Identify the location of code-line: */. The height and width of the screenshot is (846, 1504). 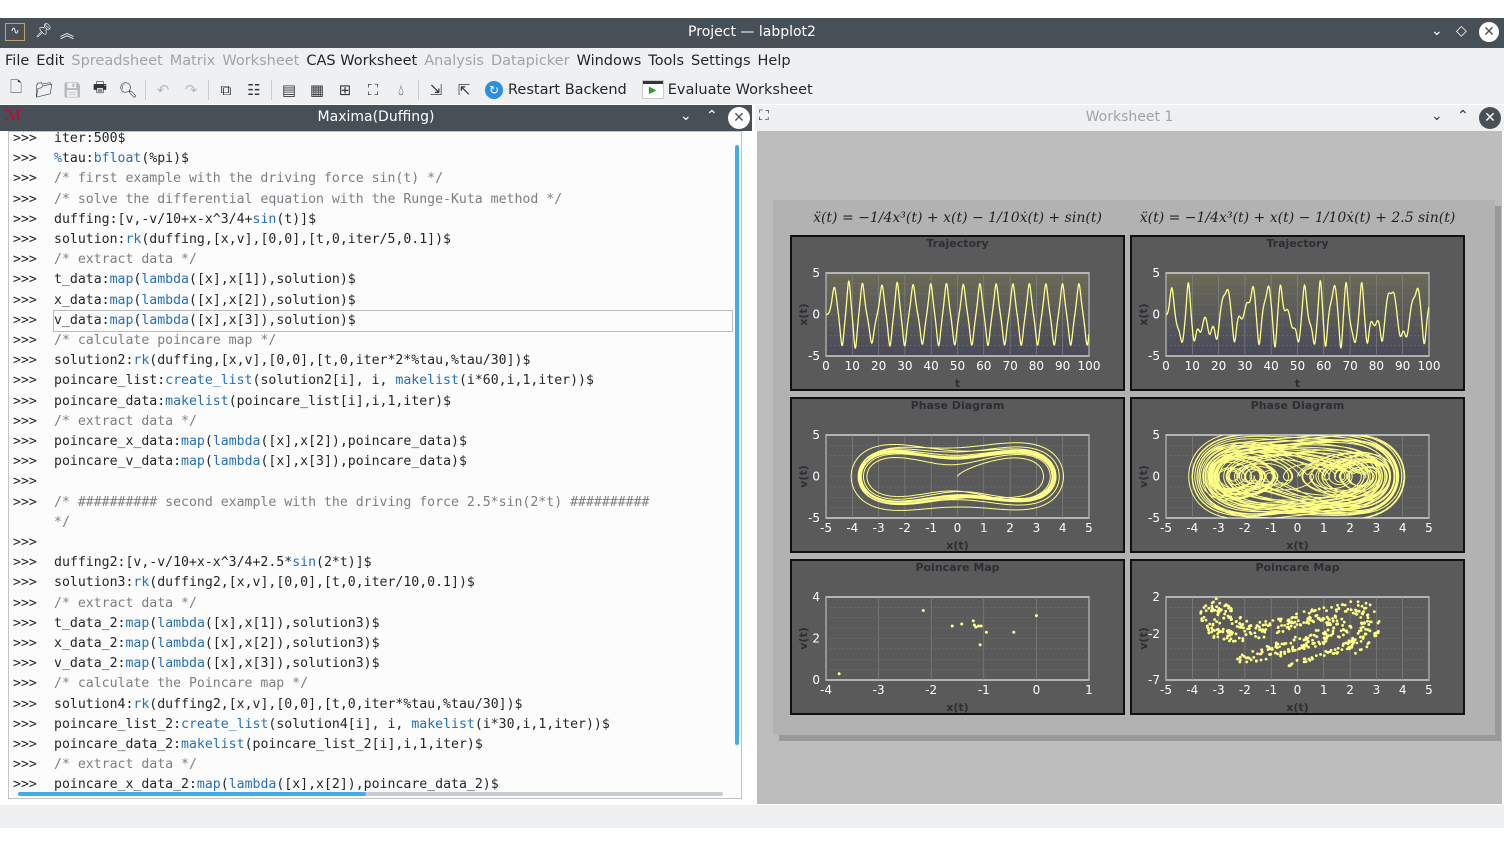
(371, 523).